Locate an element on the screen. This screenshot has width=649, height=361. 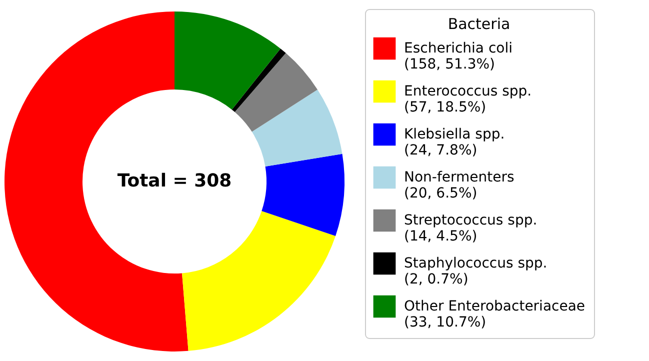
data-label: (24, 7.8%) is located at coordinates (441, 150).